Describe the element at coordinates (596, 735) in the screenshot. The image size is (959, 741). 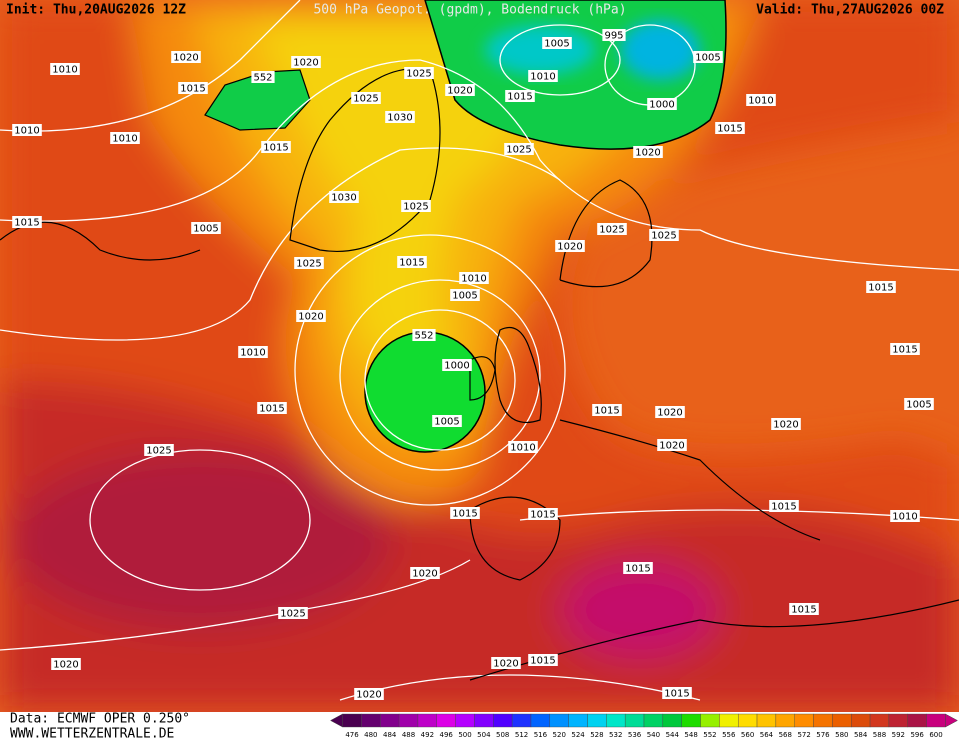
I see `colorbar-label: 528` at that location.